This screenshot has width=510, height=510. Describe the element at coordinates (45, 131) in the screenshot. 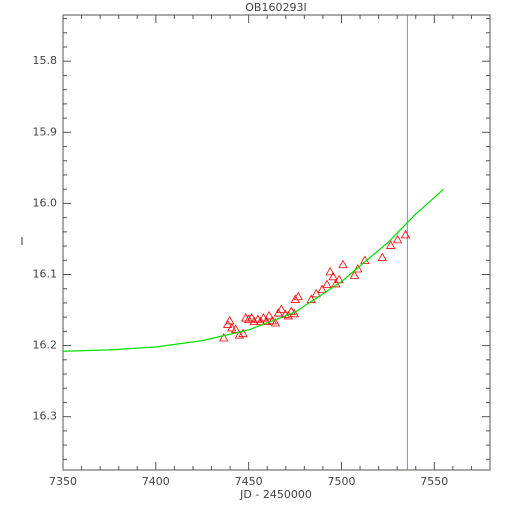

I see `y-tick-label: 15.9` at that location.